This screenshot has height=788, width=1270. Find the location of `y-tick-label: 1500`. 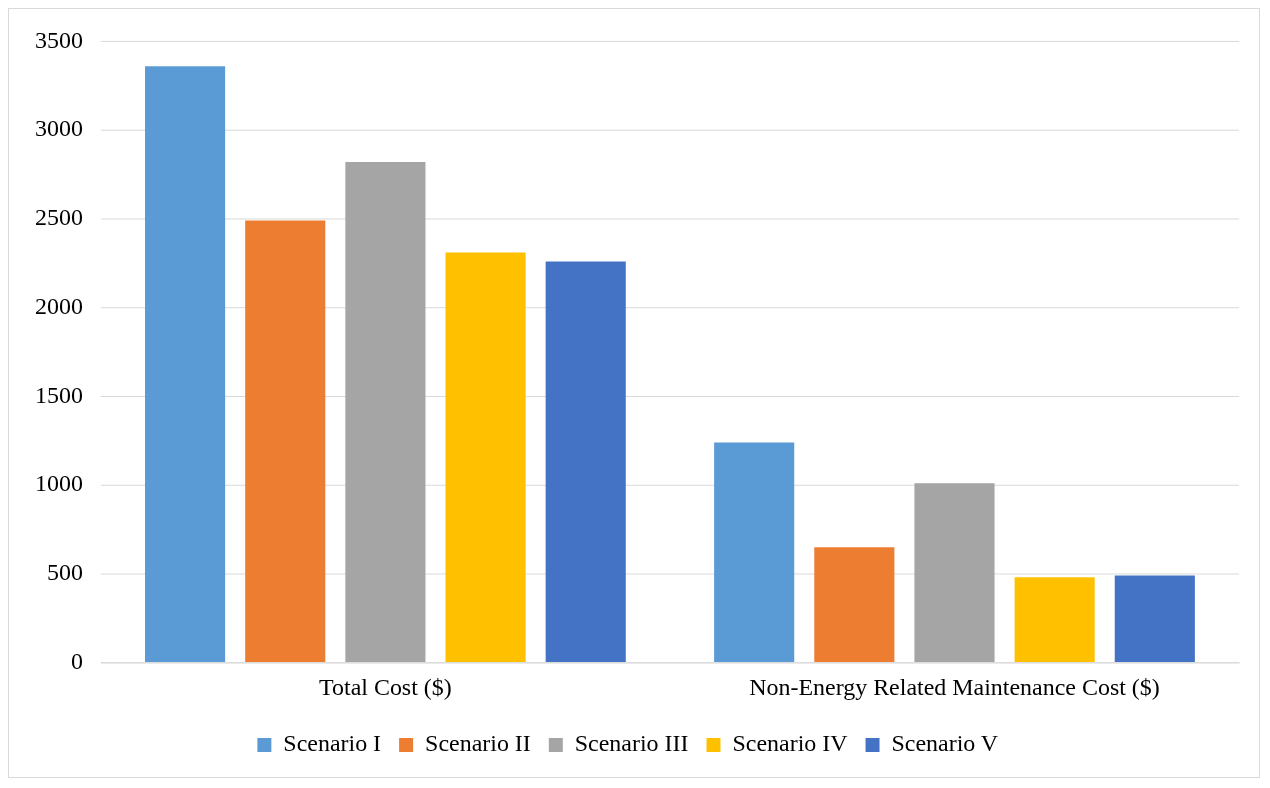

y-tick-label: 1500 is located at coordinates (58, 394).